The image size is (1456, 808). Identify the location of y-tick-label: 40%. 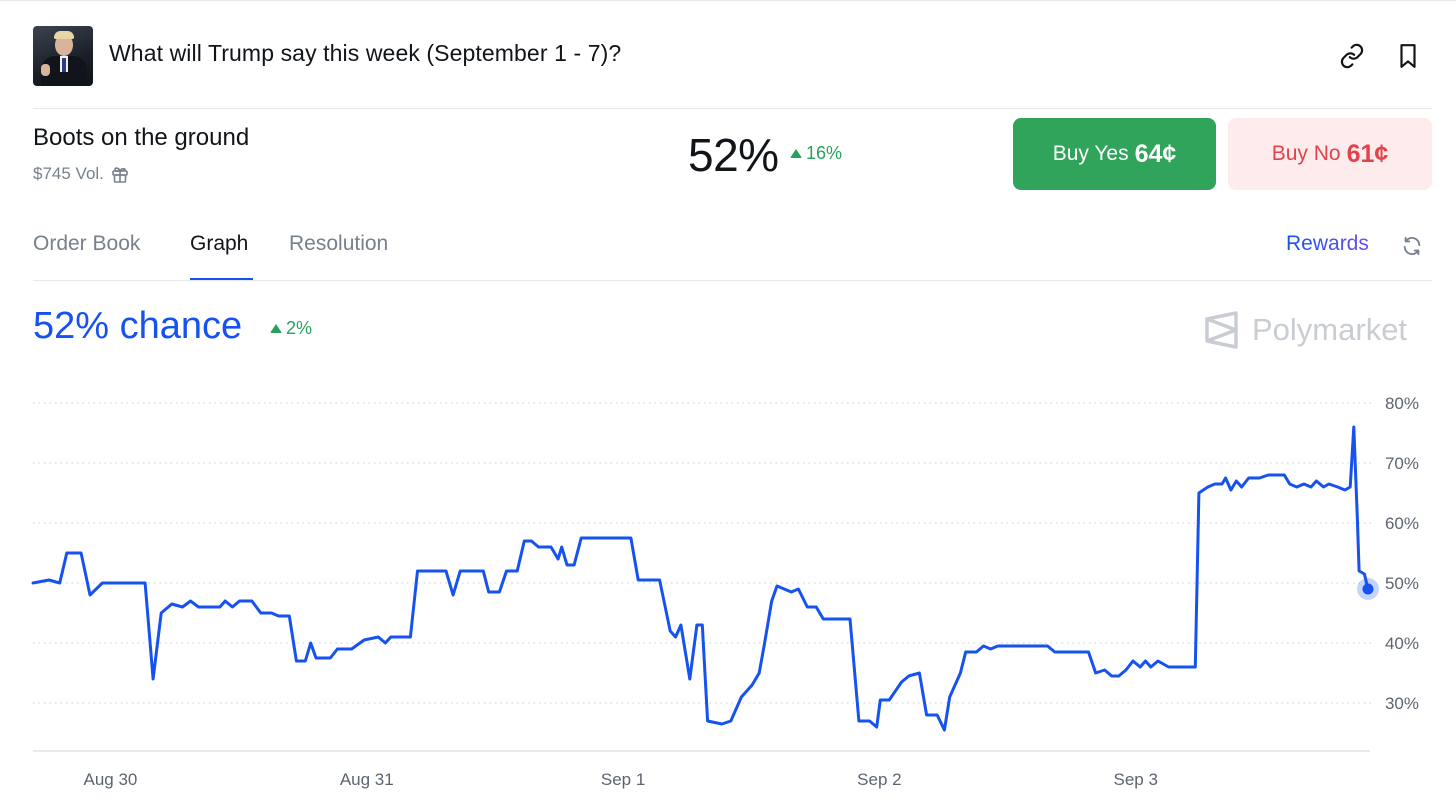
(1402, 643).